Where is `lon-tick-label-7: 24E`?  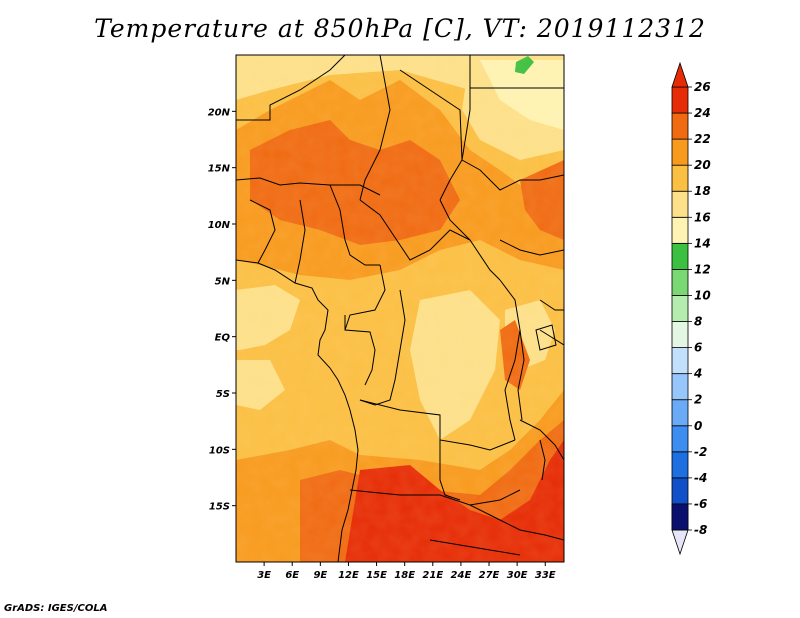 lon-tick-label-7: 24E is located at coordinates (461, 575).